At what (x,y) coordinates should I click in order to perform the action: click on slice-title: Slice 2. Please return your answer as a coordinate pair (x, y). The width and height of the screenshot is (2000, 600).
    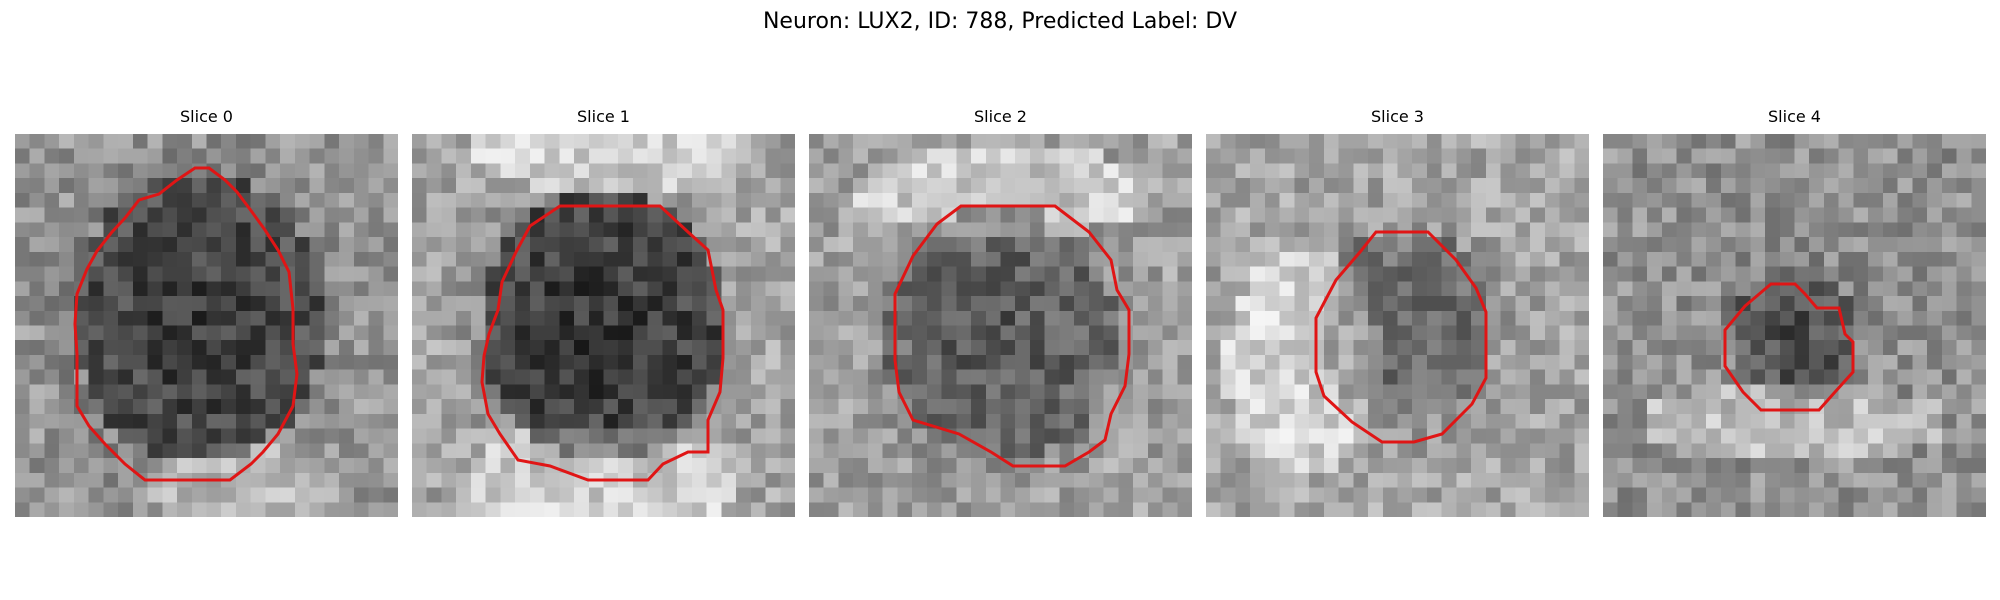
    Looking at the image, I should click on (1000, 116).